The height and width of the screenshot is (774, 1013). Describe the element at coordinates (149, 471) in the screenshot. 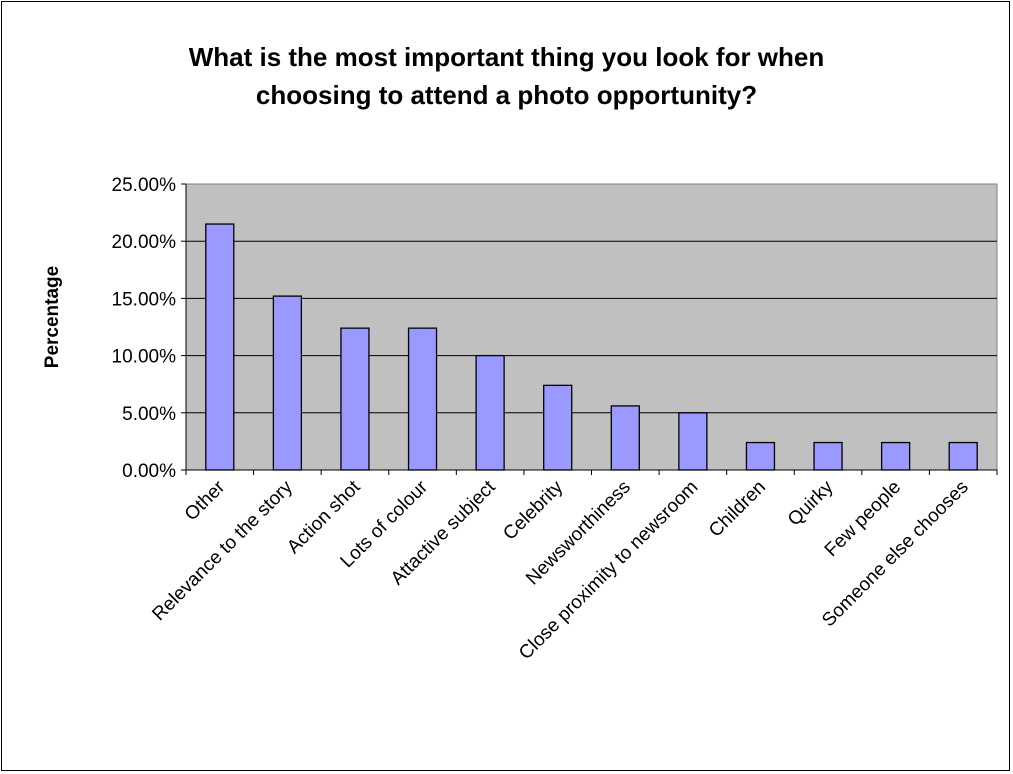

I see `y-tick-label: 0.00%` at that location.